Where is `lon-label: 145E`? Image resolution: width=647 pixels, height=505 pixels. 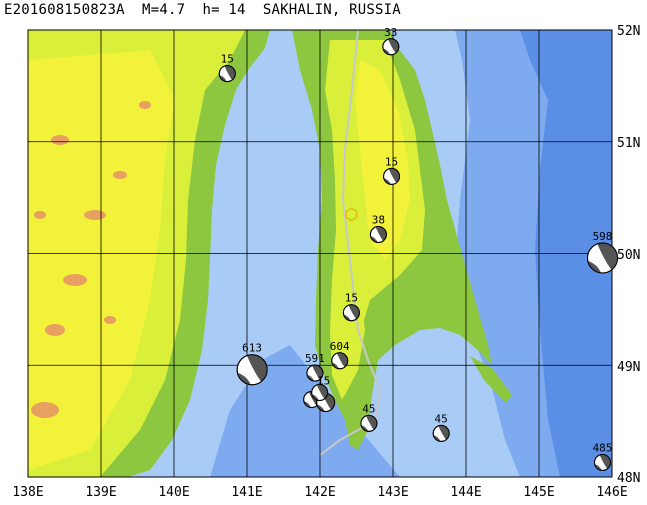 lon-label: 145E is located at coordinates (538, 492).